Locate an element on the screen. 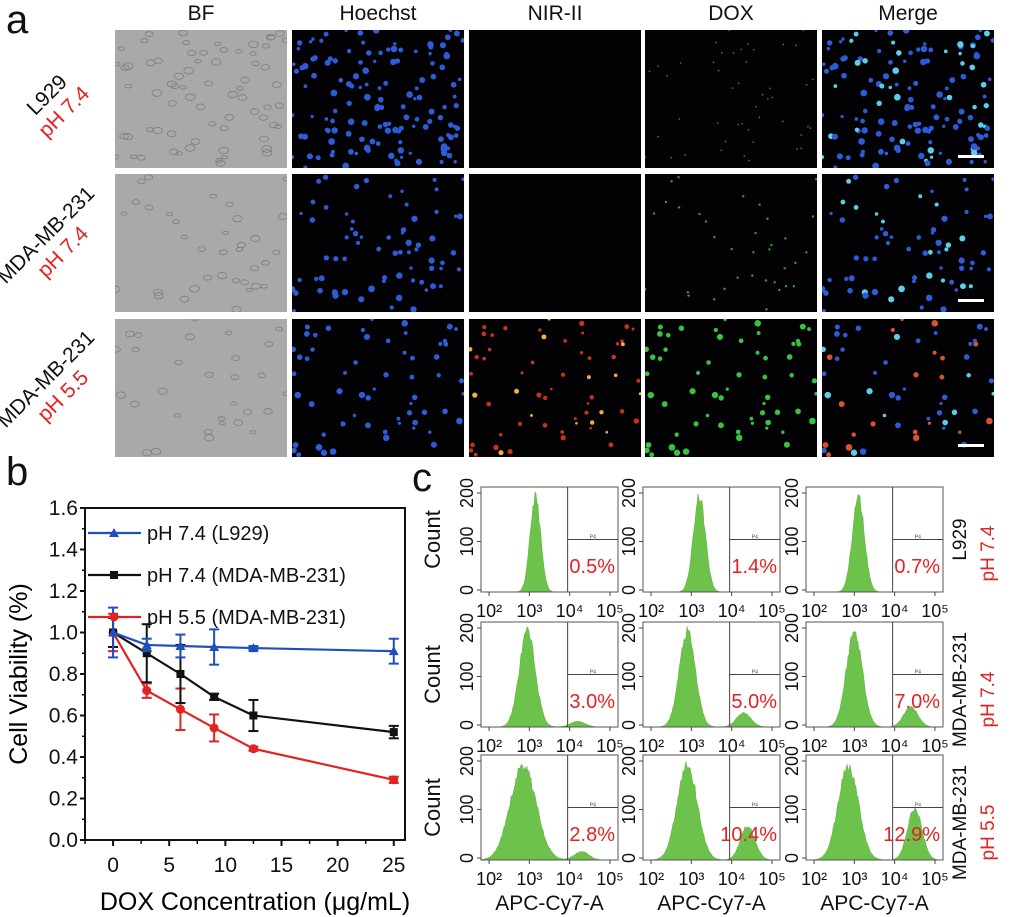 The width and height of the screenshot is (1012, 917). legend-label: pH 7.4 (L929) is located at coordinates (208, 534).